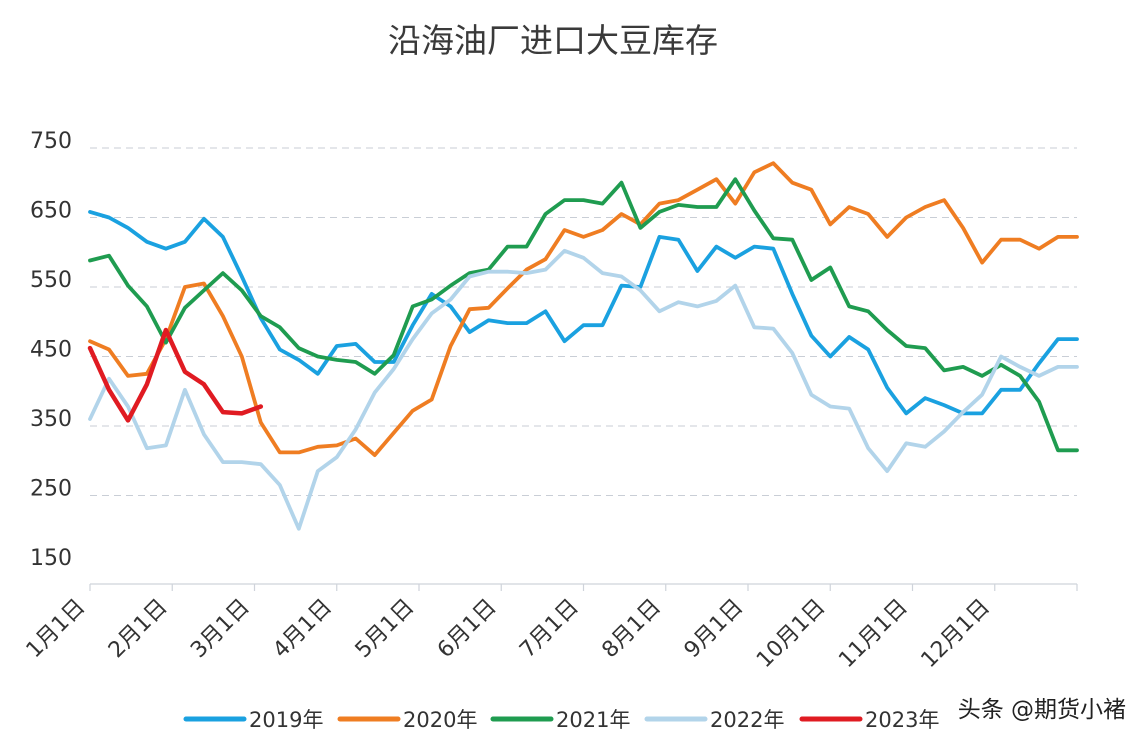 This screenshot has width=1146, height=742. Describe the element at coordinates (714, 629) in the screenshot. I see `x-tick-label: 9月1日` at that location.